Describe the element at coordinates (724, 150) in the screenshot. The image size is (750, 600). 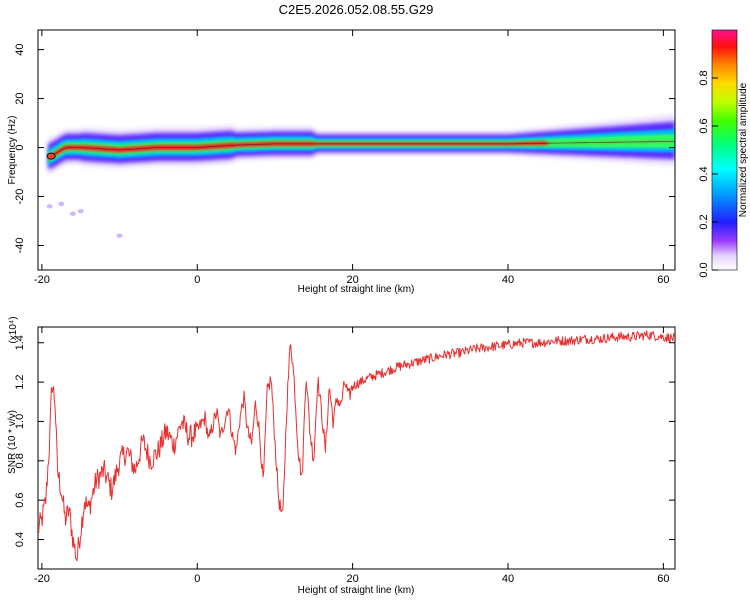
I see `colorbar-gradient` at that location.